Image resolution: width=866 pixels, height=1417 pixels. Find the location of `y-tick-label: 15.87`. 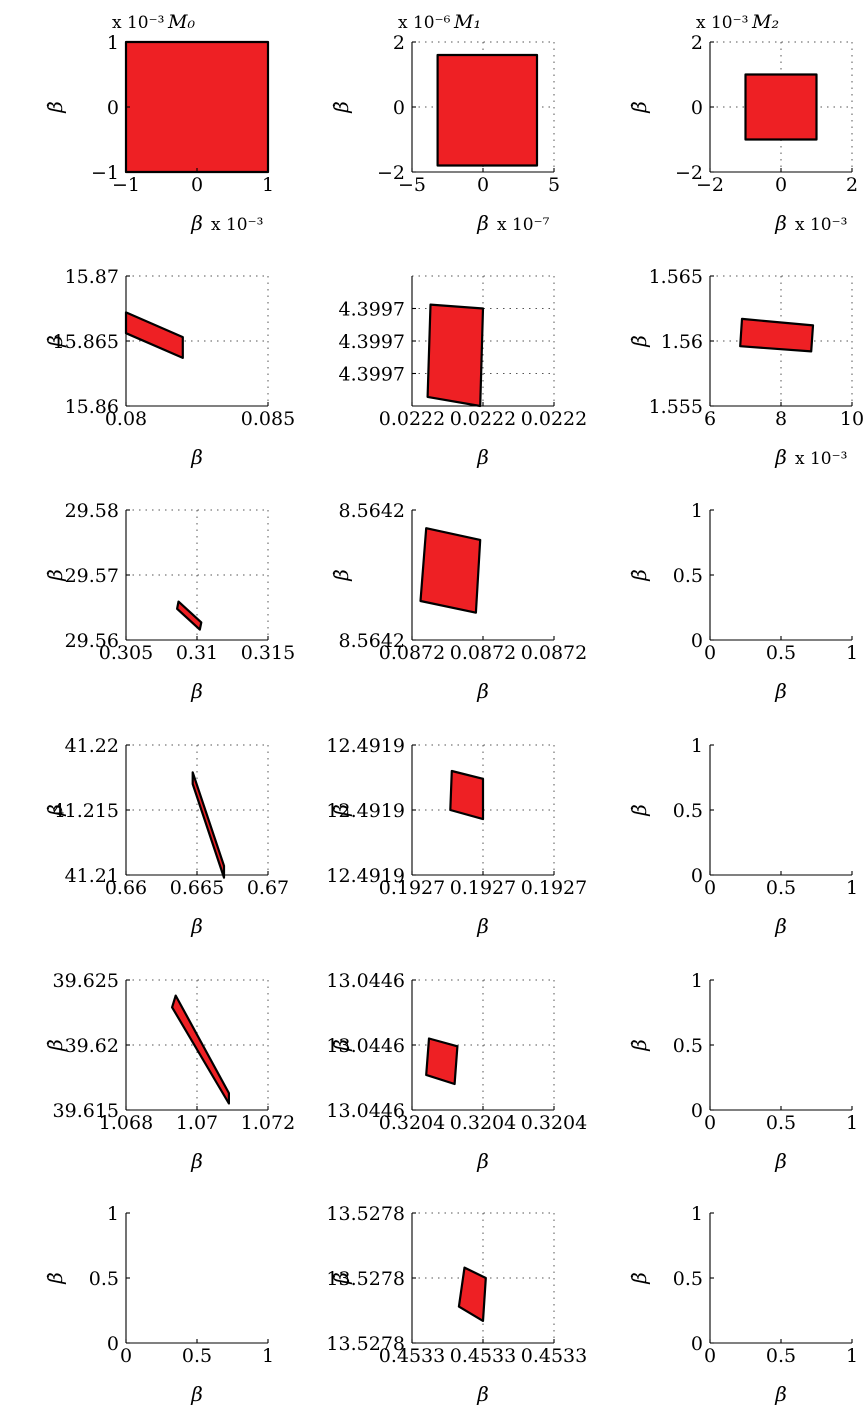

y-tick-label: 15.87 is located at coordinates (92, 277).